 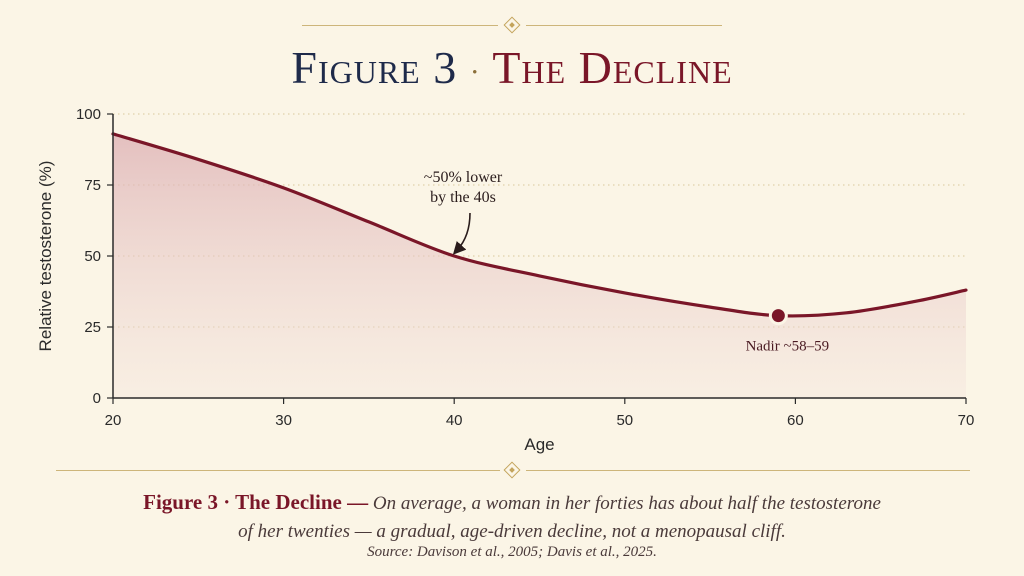 I want to click on top-ornament-rule-right, so click(x=624, y=25).